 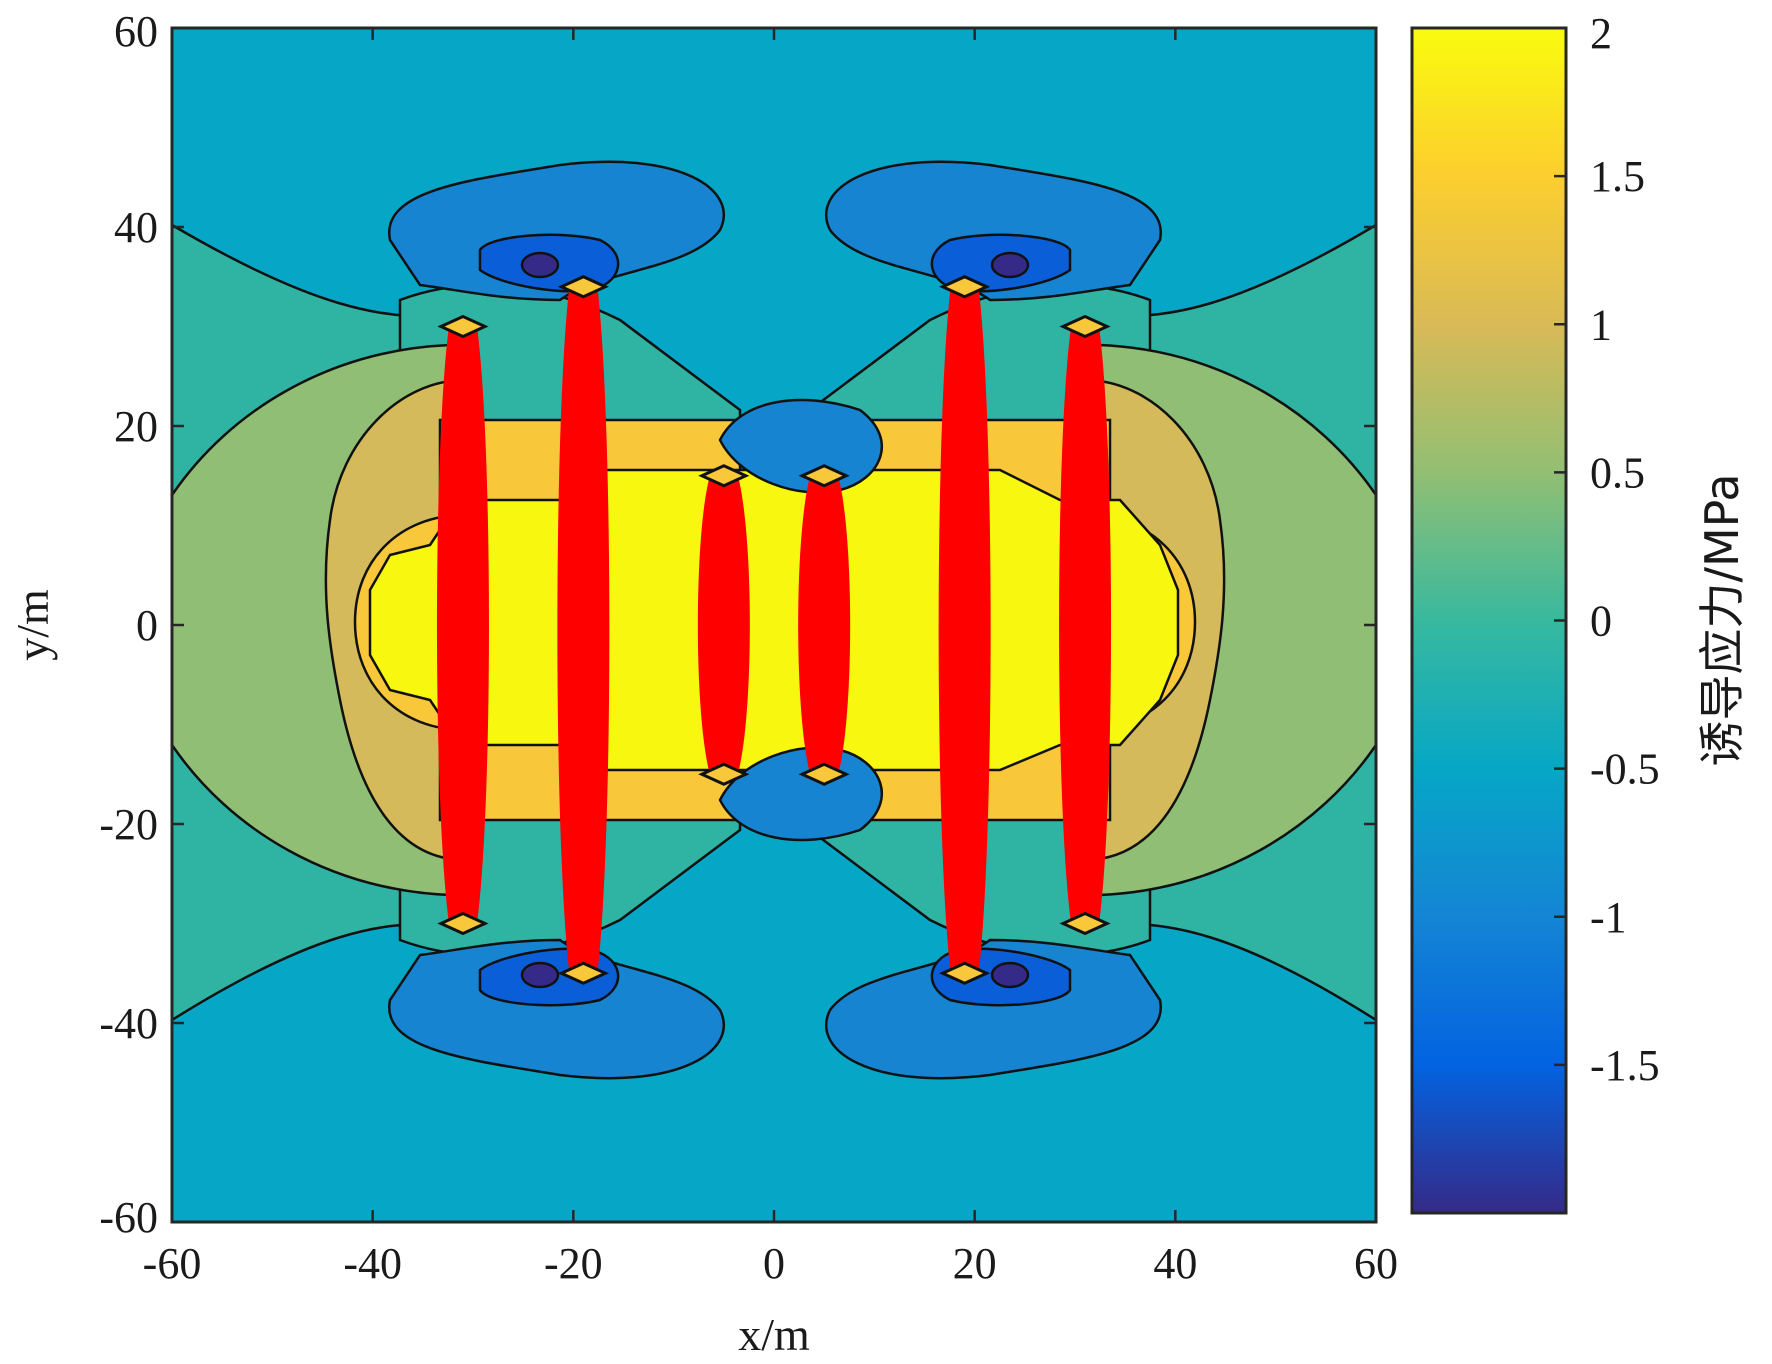 I want to click on colorbar-tick-label: -1.5, so click(x=1625, y=1065).